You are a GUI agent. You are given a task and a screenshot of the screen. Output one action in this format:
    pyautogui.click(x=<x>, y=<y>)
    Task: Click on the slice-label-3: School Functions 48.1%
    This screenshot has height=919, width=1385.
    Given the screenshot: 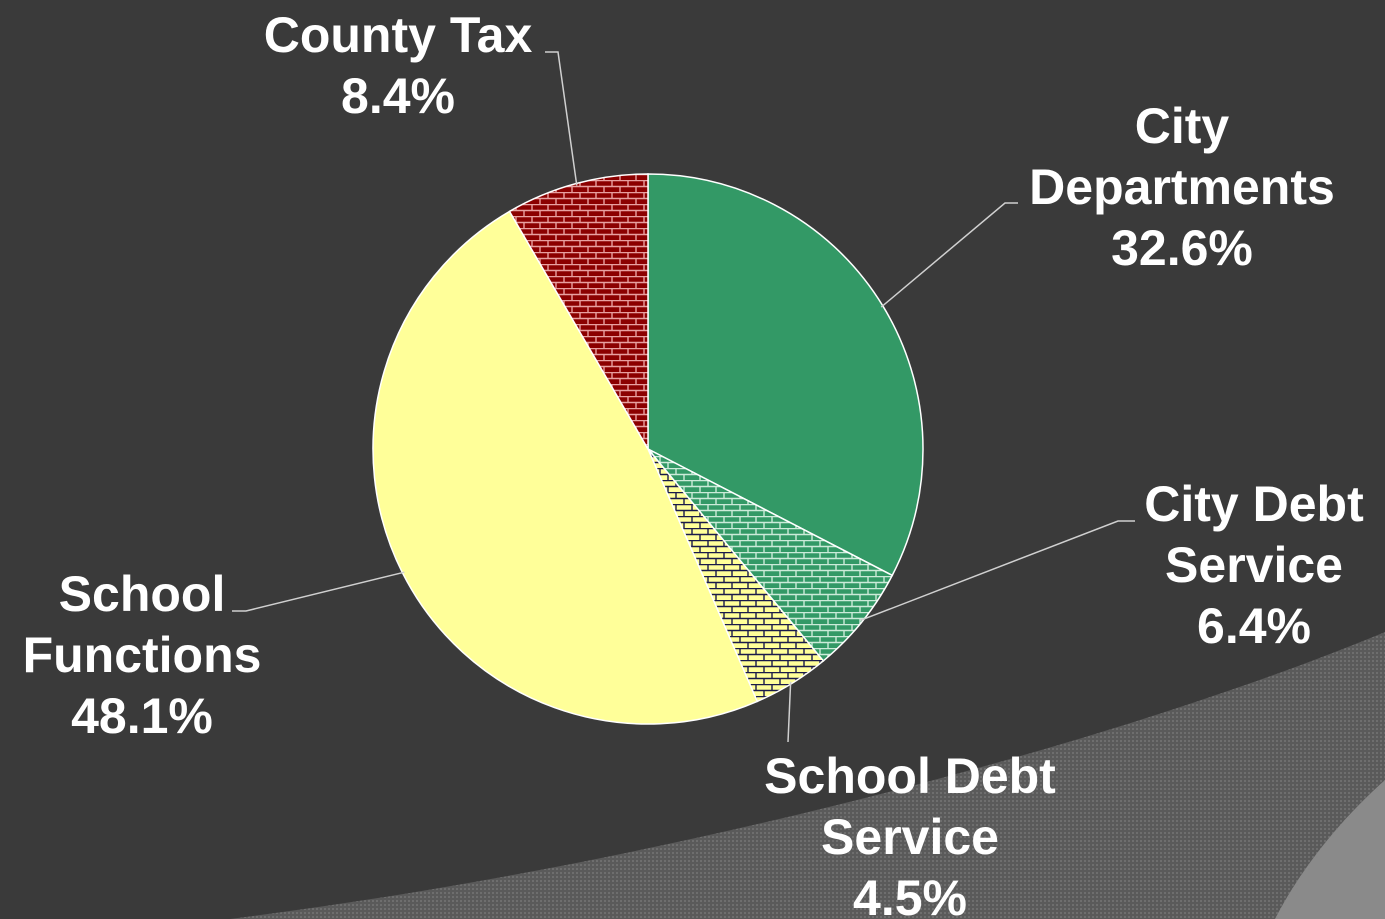 What is the action you would take?
    pyautogui.click(x=142, y=655)
    